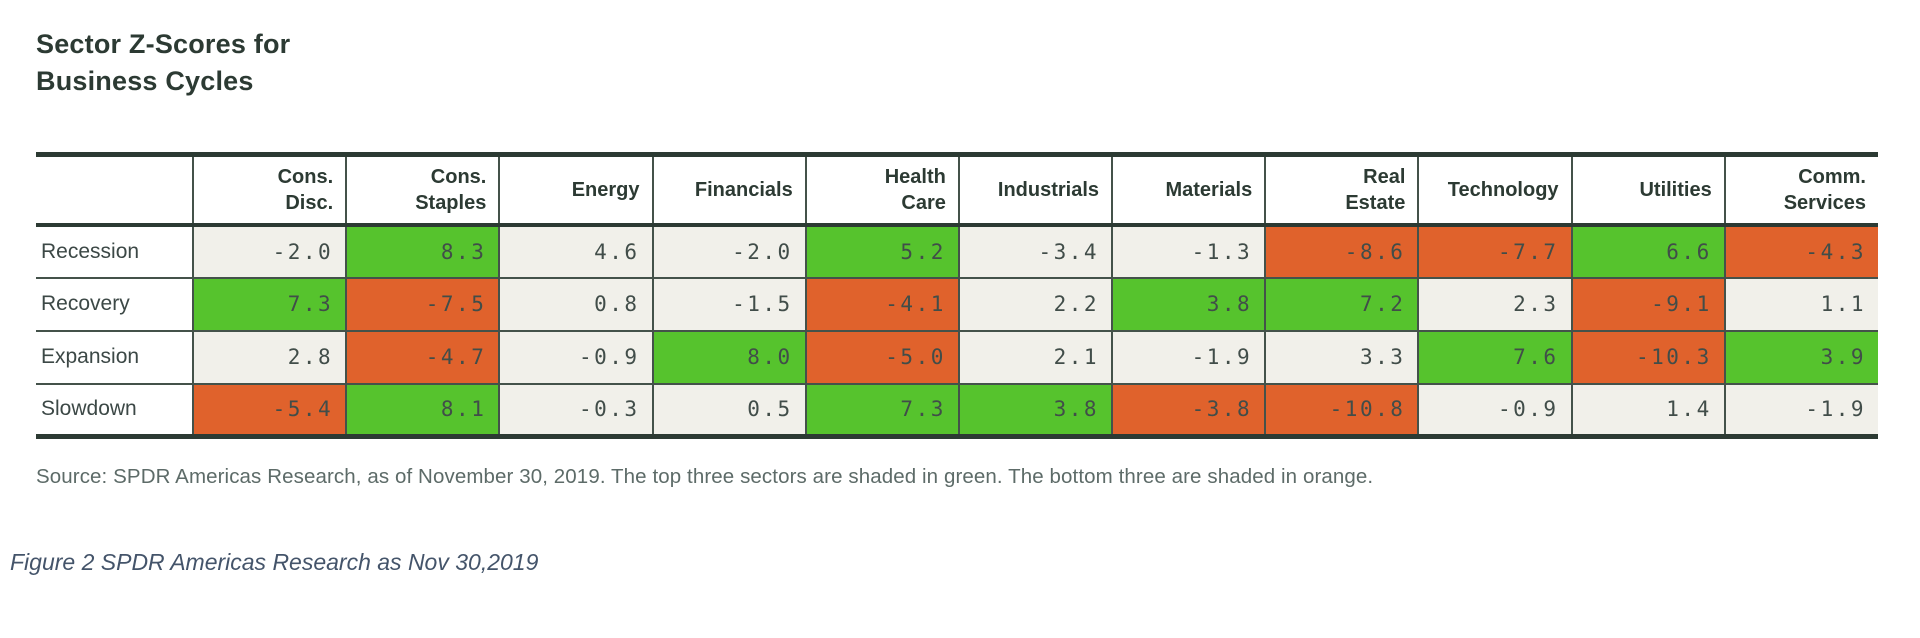 The width and height of the screenshot is (1920, 638). Describe the element at coordinates (422, 303) in the screenshot. I see `zscore-cell: -7.5` at that location.